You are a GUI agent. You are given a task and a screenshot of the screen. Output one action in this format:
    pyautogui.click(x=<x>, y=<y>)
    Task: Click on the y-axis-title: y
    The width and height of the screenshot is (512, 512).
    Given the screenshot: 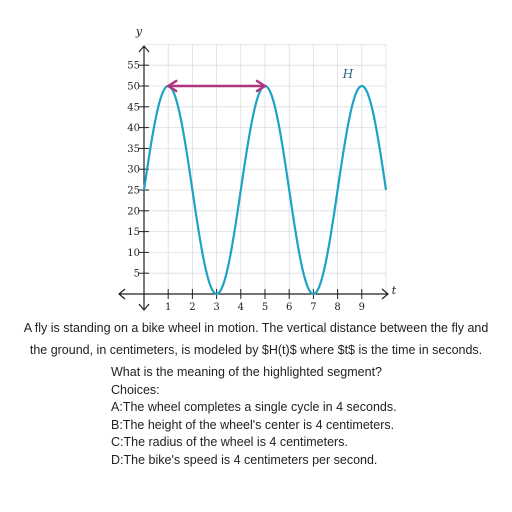 What is the action you would take?
    pyautogui.click(x=139, y=31)
    